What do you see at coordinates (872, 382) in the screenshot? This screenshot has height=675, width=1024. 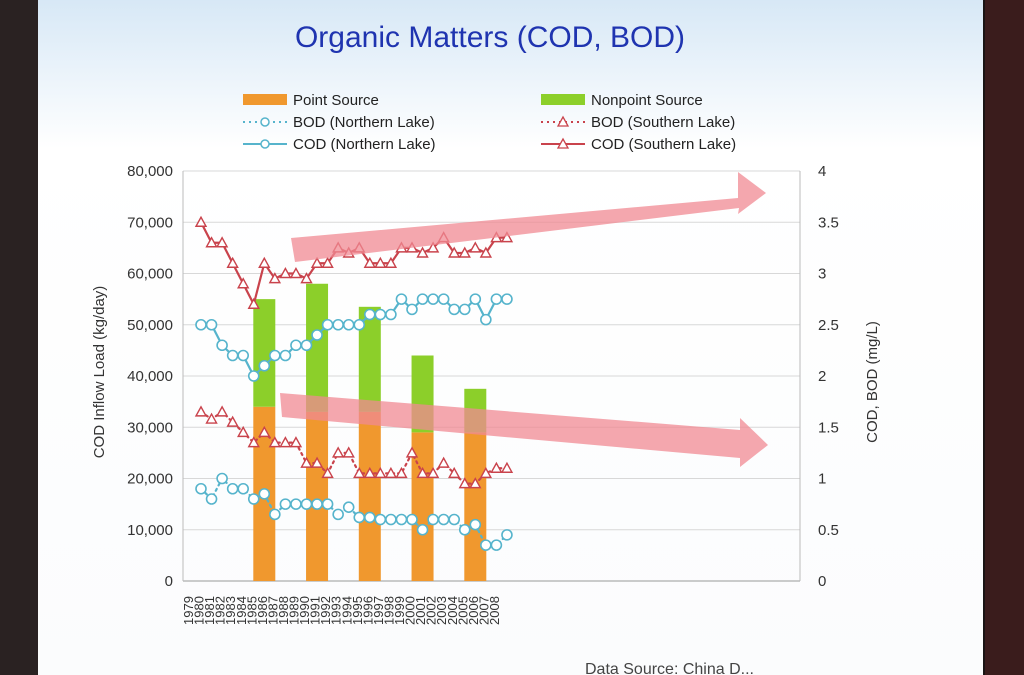 I see `y-axis-right-label: COD, BOD (mg/L)` at bounding box center [872, 382].